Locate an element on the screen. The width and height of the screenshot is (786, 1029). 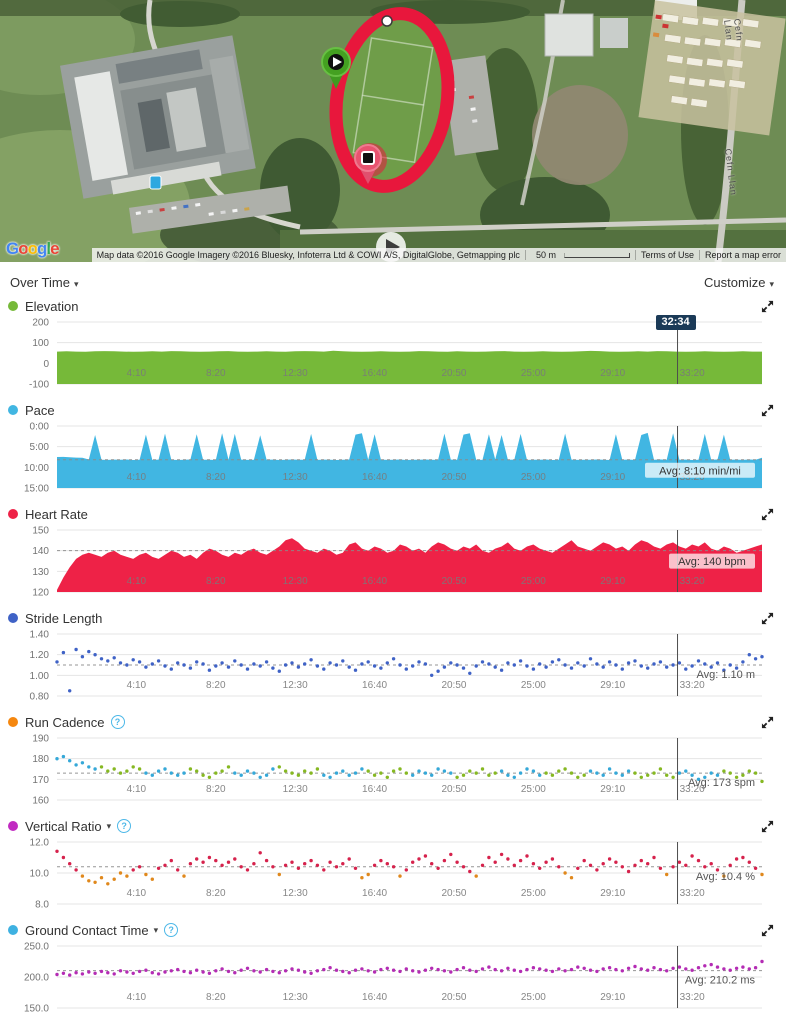
svg-text: 250.0 is located at coordinates (36, 947).